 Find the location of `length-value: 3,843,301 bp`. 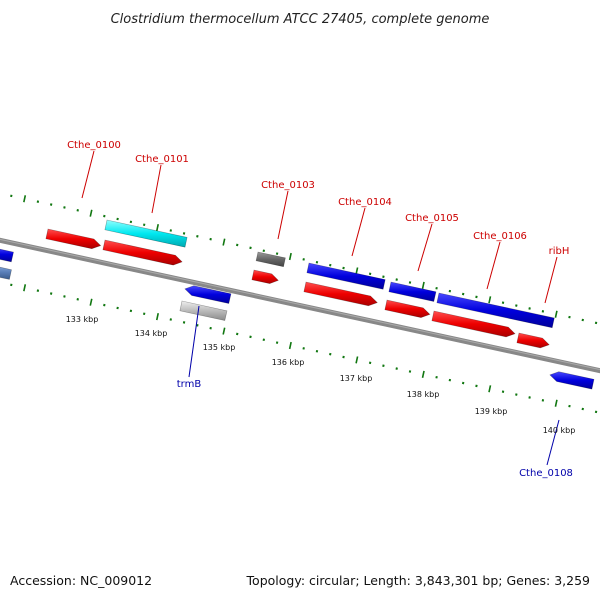

length-value: 3,843,301 bp is located at coordinates (456, 580).